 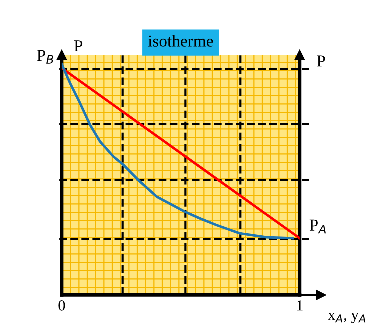 What do you see at coordinates (300, 305) in the screenshot?
I see `x-tick-label: 1` at bounding box center [300, 305].